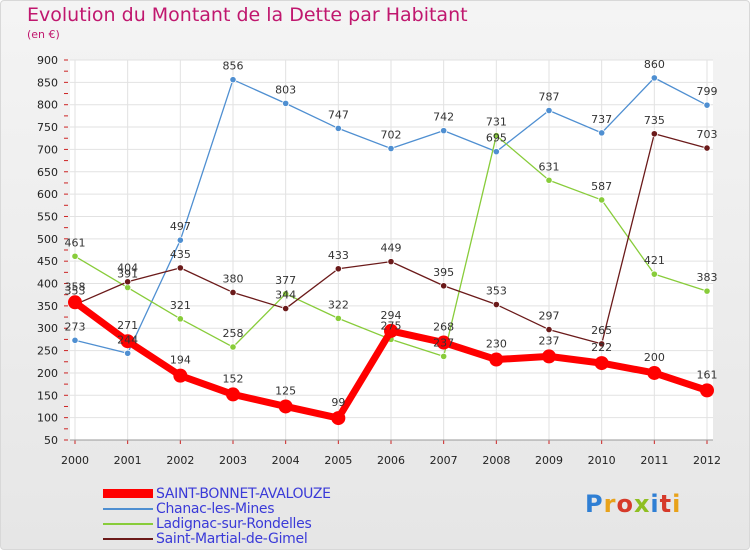 This screenshot has height=550, width=750. I want to click on data-label: 297, so click(549, 316).